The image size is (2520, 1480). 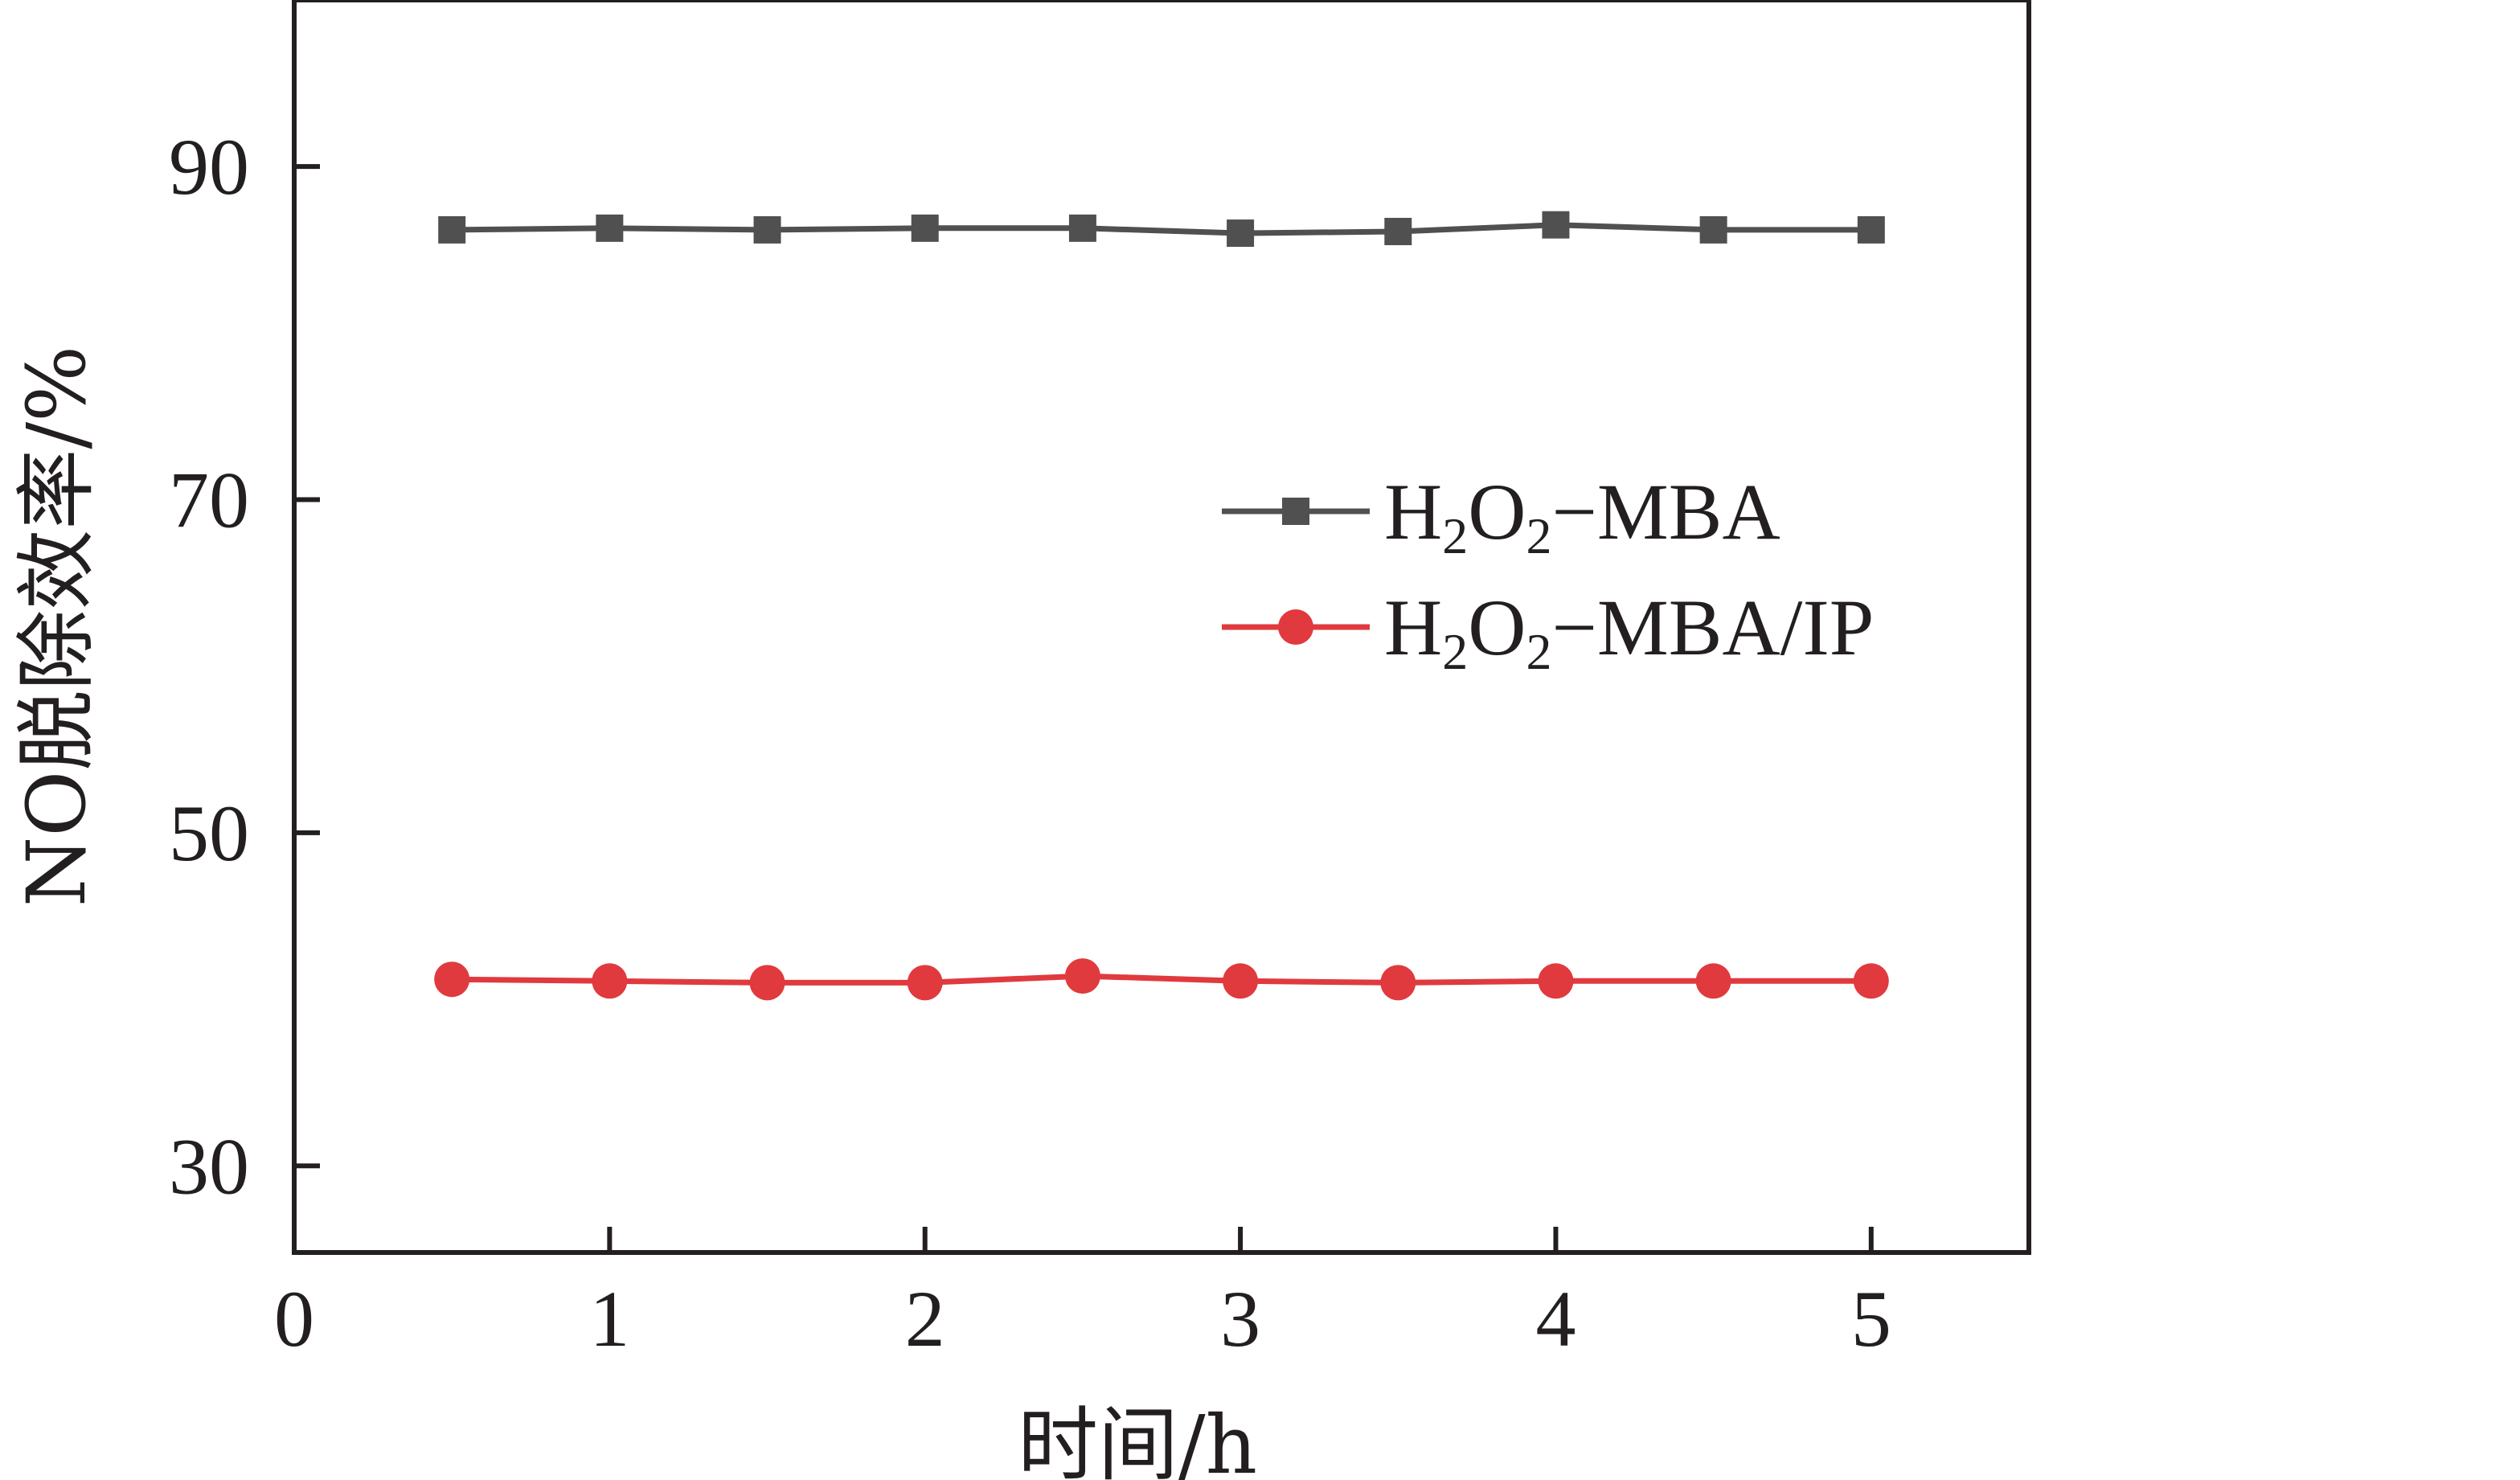 I want to click on legend-item: H2O2−MBA, so click(x=1501, y=515).